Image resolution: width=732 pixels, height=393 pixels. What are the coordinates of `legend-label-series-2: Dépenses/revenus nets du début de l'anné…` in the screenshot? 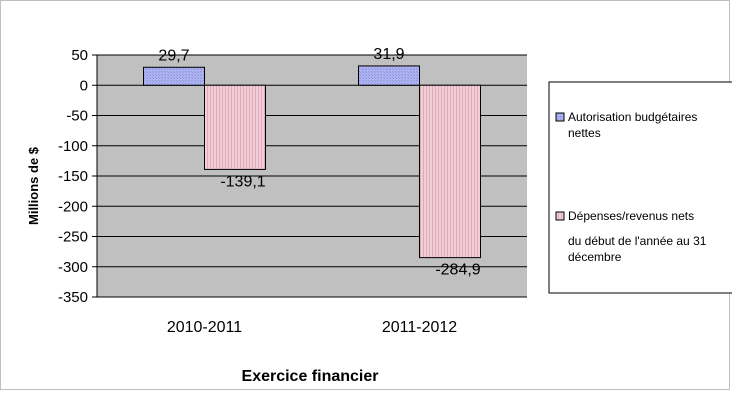 It's located at (639, 236).